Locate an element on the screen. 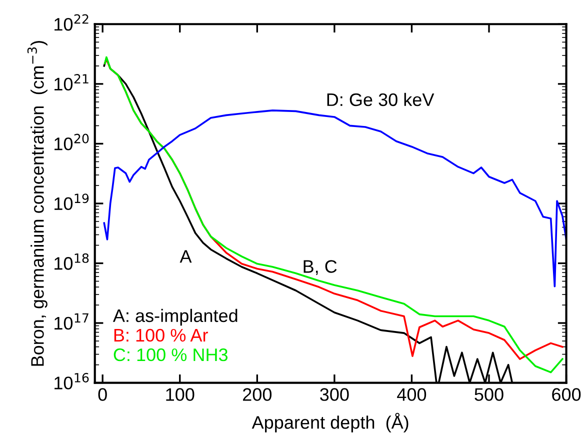  y-tick-label: 10$^{19}$ is located at coordinates (71, 202).